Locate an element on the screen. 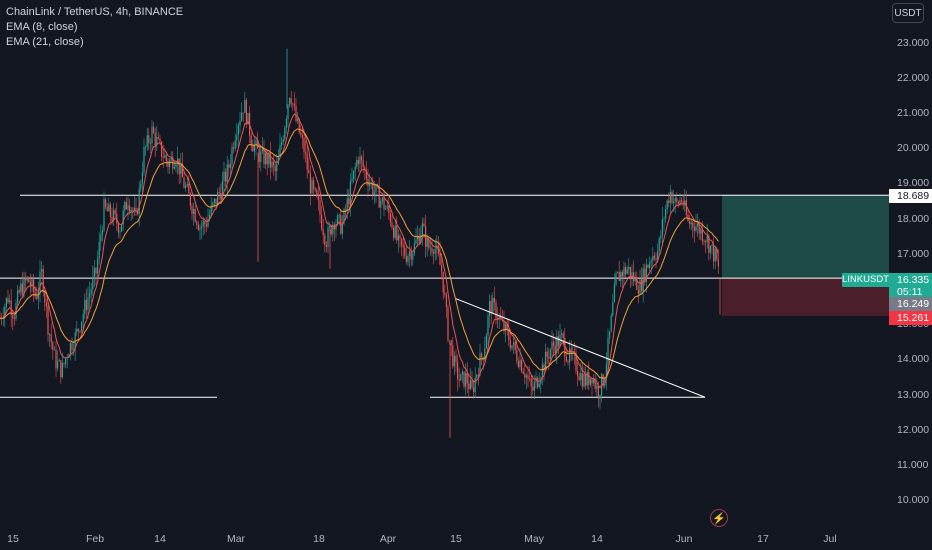 The height and width of the screenshot is (550, 932). currency-button: USDT is located at coordinates (908, 13).